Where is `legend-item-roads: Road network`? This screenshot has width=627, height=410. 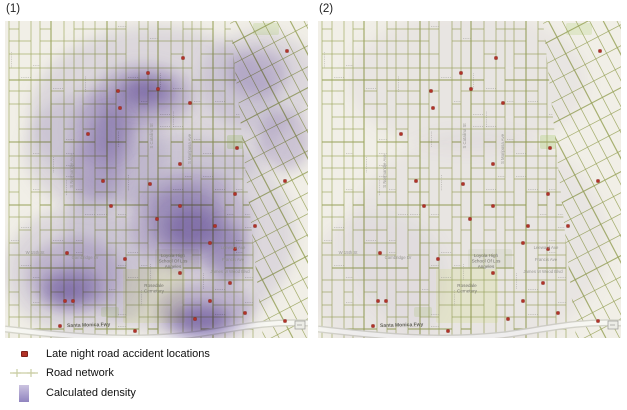 legend-item-roads: Road network is located at coordinates (166, 372).